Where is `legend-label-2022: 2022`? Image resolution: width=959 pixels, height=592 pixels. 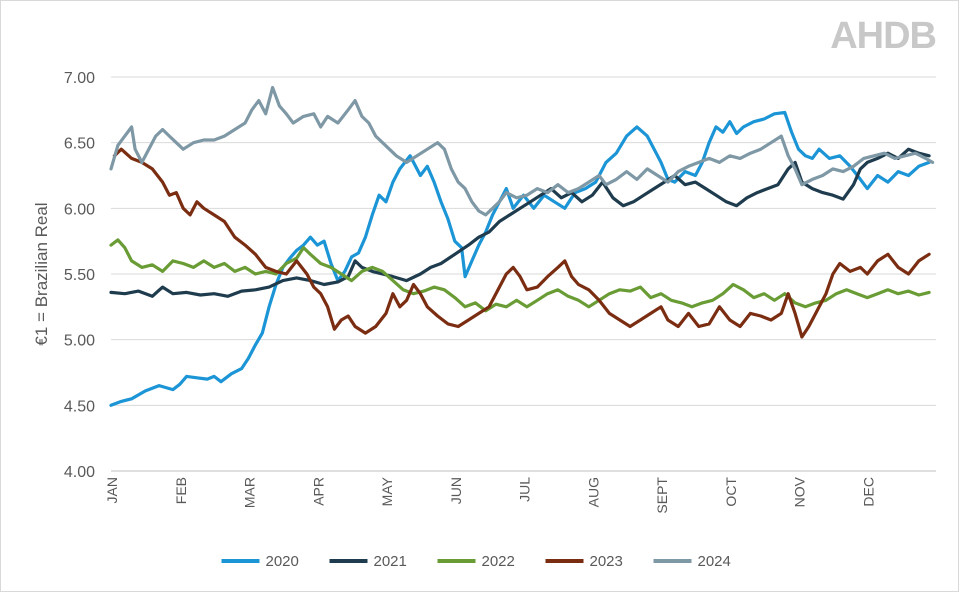
legend-label-2022: 2022 is located at coordinates (498, 561).